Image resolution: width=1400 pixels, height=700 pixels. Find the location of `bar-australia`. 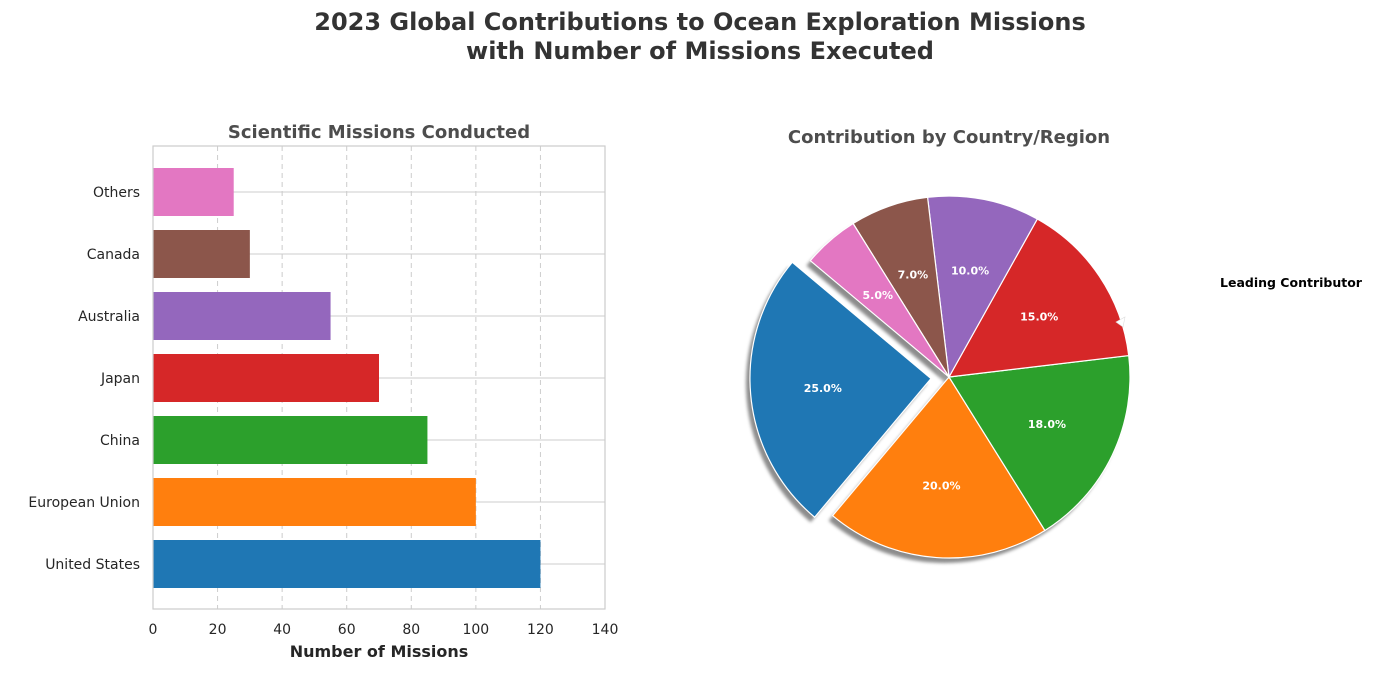

bar-australia is located at coordinates (242, 316).